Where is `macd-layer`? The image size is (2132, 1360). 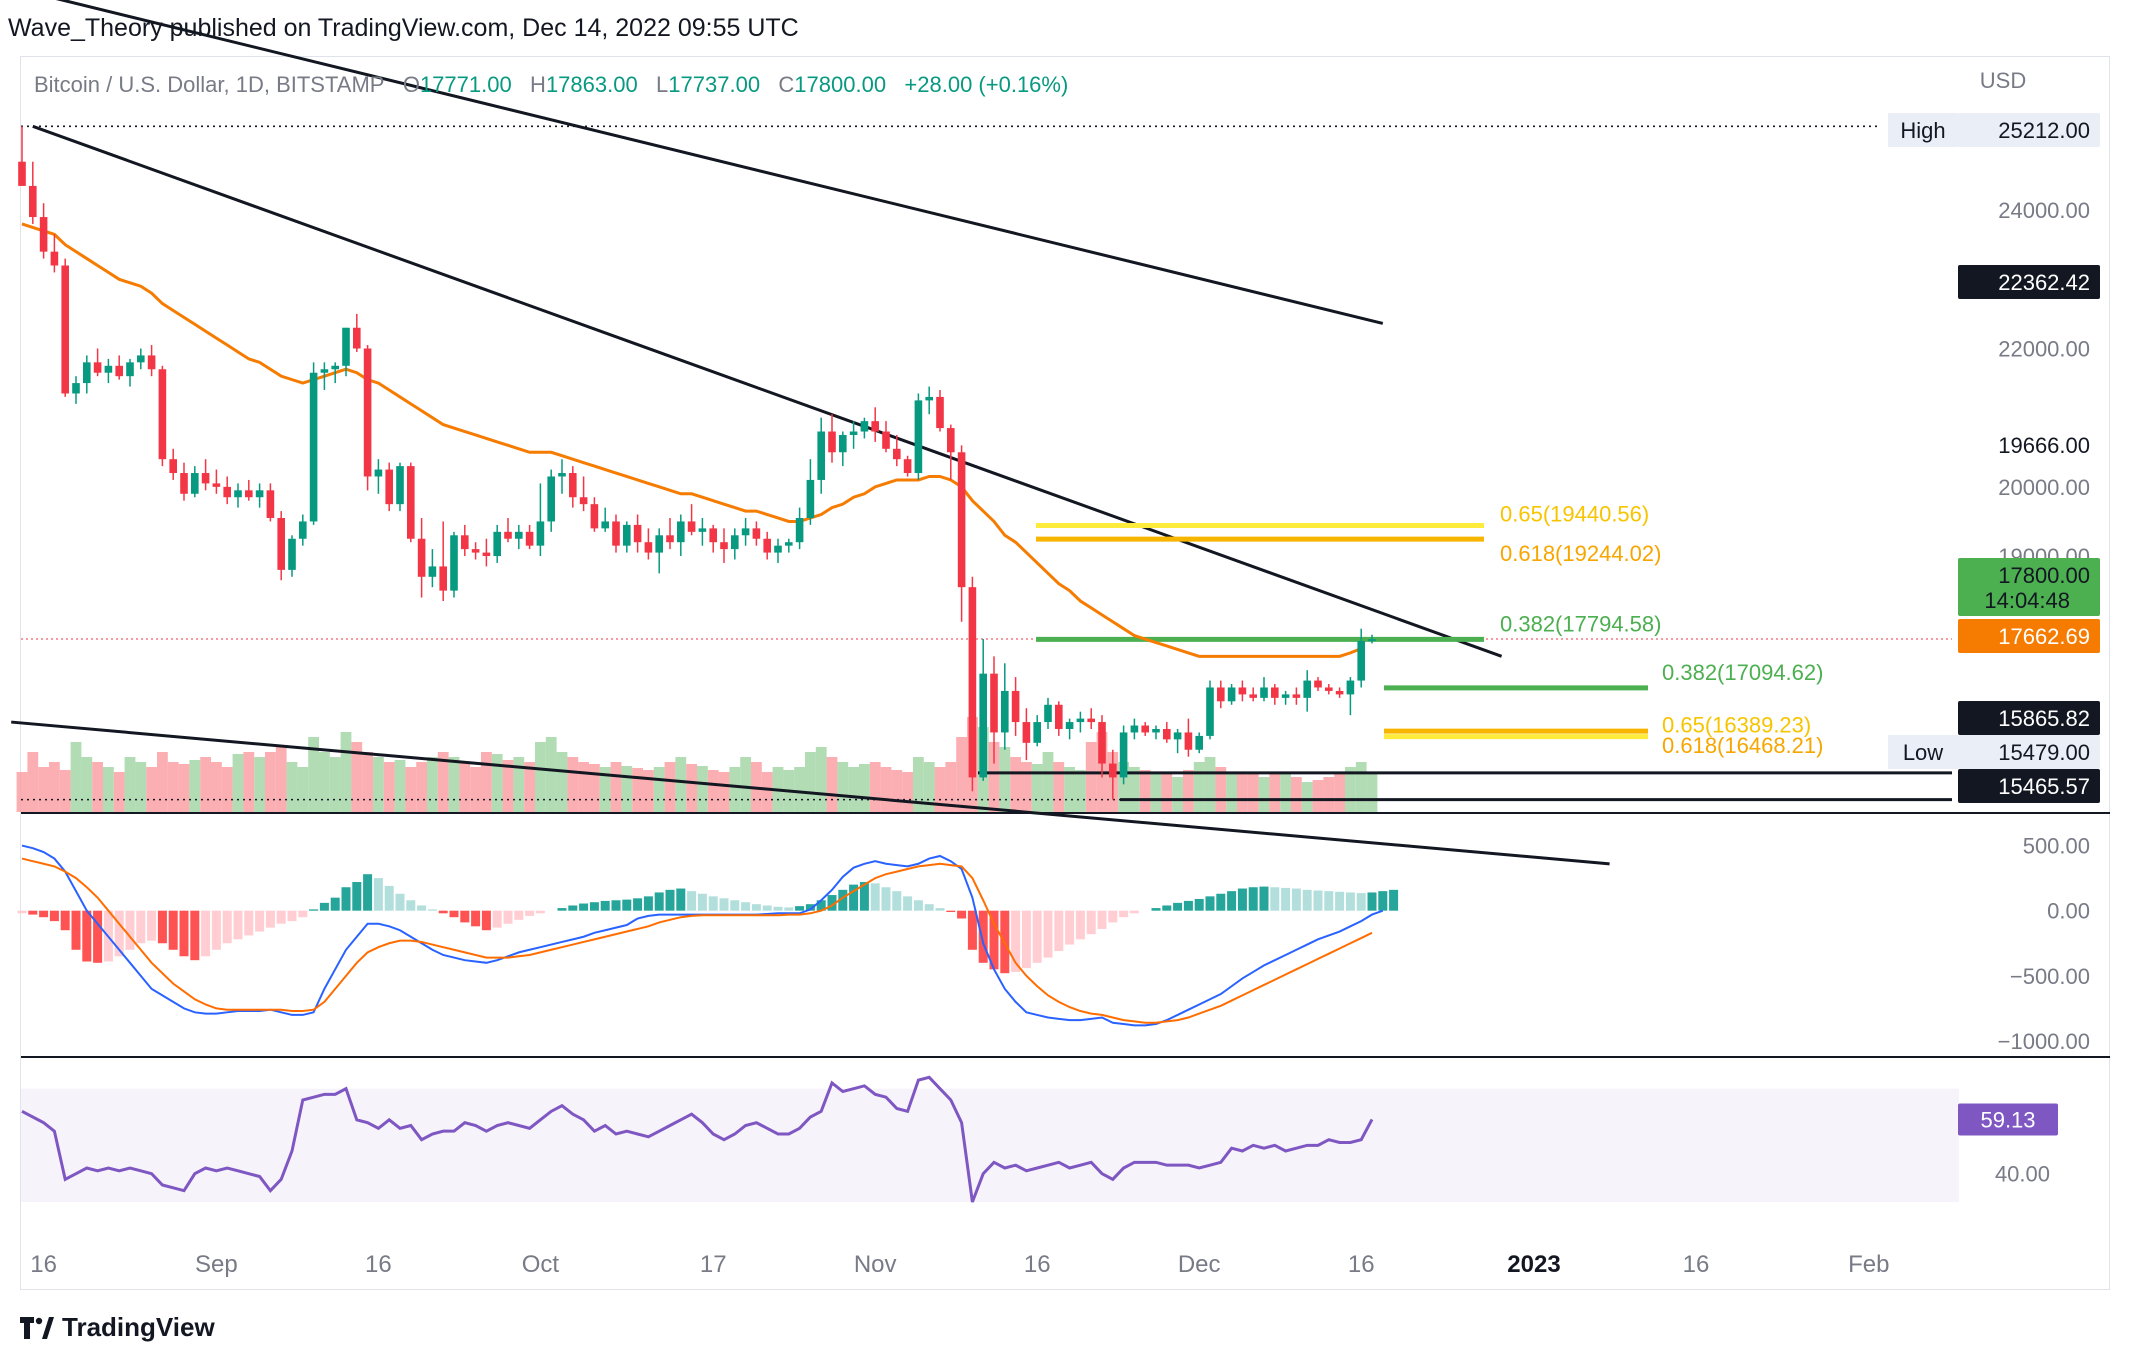 macd-layer is located at coordinates (708, 935).